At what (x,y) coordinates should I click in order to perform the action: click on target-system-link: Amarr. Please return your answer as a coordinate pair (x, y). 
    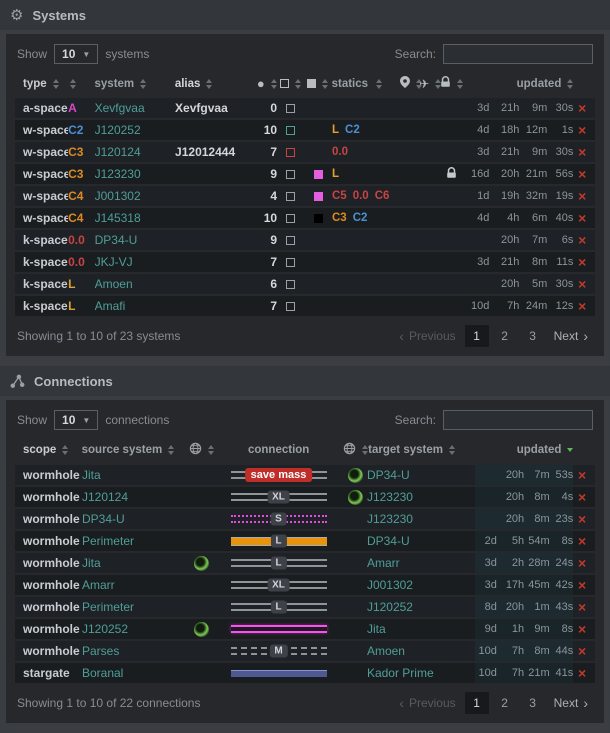
    Looking at the image, I should click on (421, 563).